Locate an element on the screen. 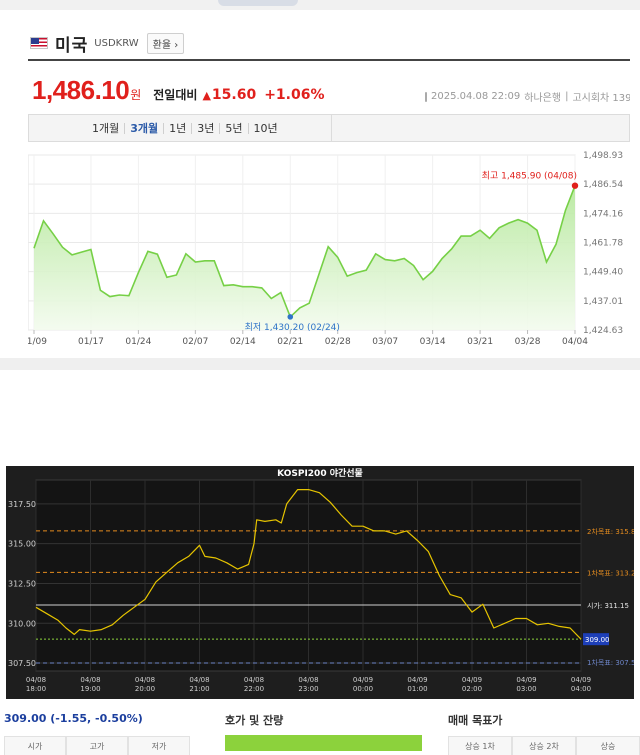 The image size is (640, 755). x-tick-label: 01/24 is located at coordinates (138, 342).